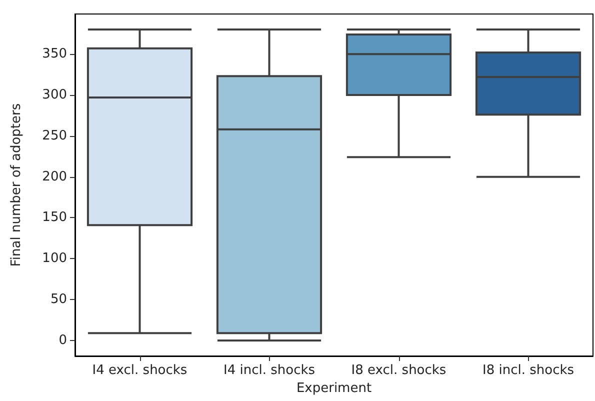  Describe the element at coordinates (398, 370) in the screenshot. I see `x-tick-label: I8 excl. shocks` at that location.